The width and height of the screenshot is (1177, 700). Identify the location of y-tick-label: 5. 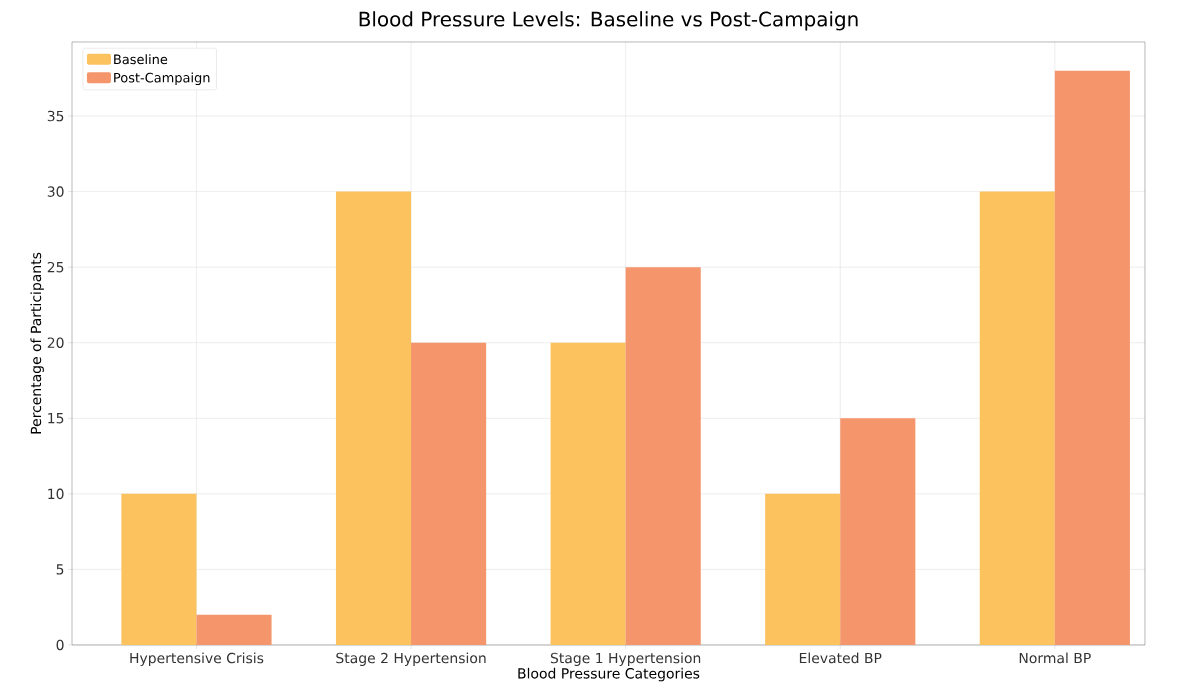
(60, 569).